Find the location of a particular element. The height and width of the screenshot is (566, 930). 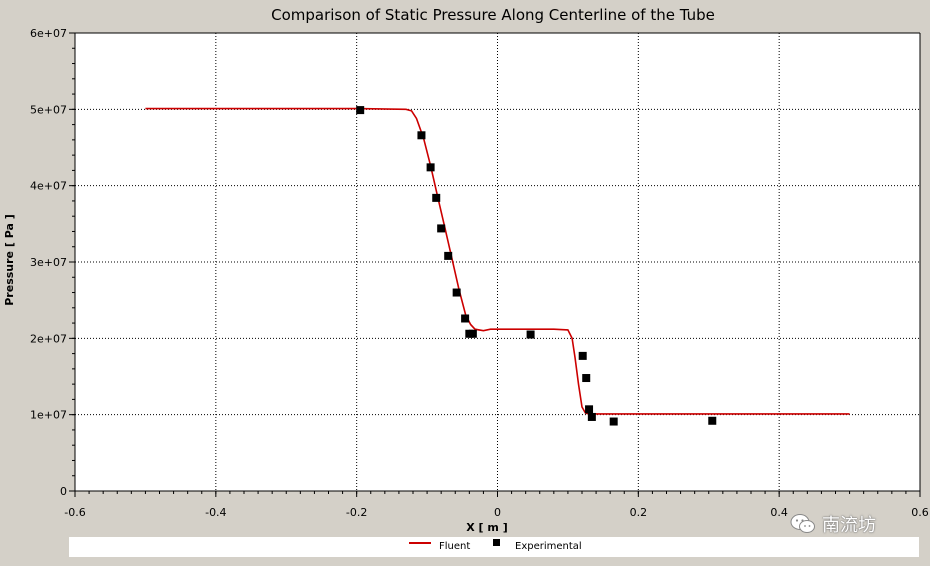

wechat-icon is located at coordinates (802, 523).